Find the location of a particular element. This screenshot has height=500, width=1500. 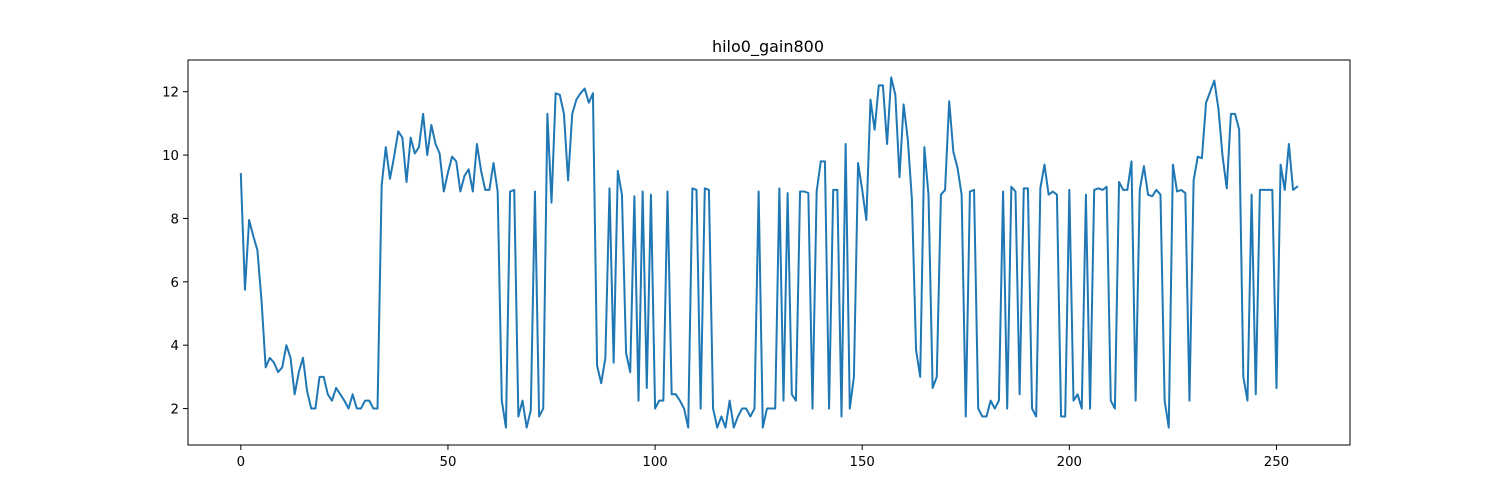

y-tick-label: 8 is located at coordinates (175, 219).